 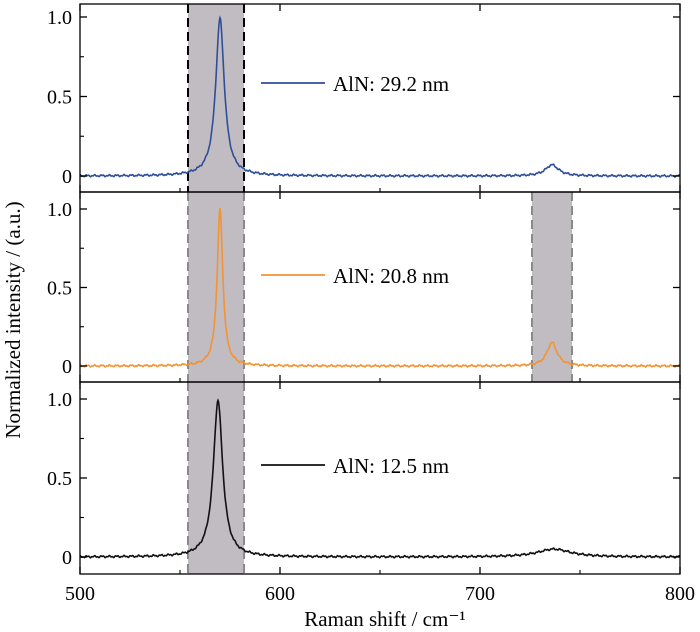 What do you see at coordinates (391, 276) in the screenshot?
I see `legend-label-1: AlN: 20.8 nm` at bounding box center [391, 276].